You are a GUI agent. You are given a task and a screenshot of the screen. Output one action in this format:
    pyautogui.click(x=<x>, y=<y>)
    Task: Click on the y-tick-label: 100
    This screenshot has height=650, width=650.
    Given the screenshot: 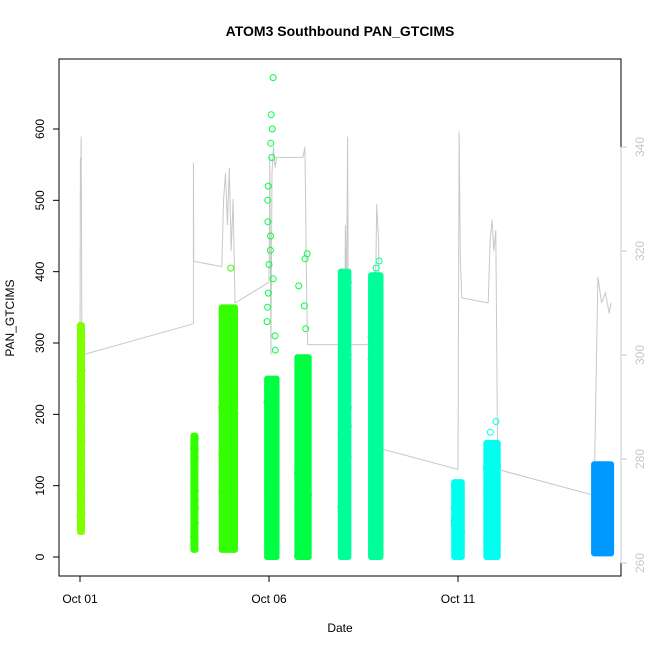 What is the action you would take?
    pyautogui.click(x=40, y=485)
    